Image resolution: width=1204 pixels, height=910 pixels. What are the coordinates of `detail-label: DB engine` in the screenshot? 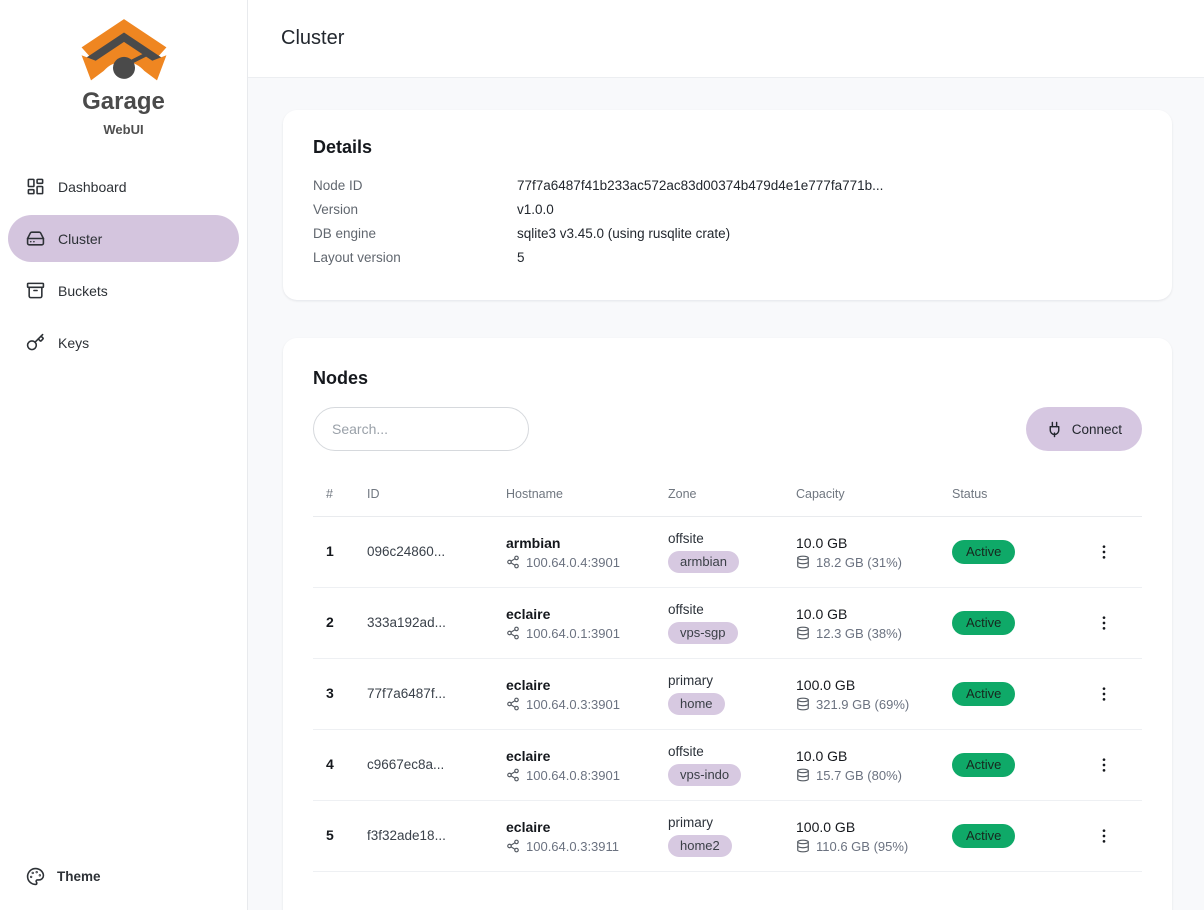 It's located at (345, 233).